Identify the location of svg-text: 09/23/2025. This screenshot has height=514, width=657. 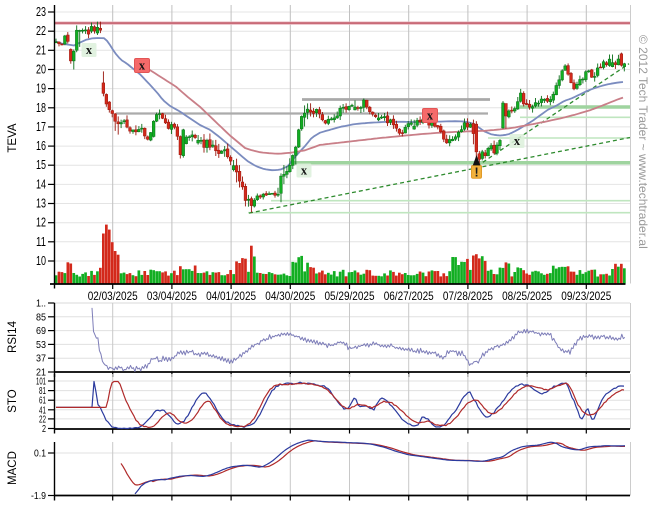
(586, 296).